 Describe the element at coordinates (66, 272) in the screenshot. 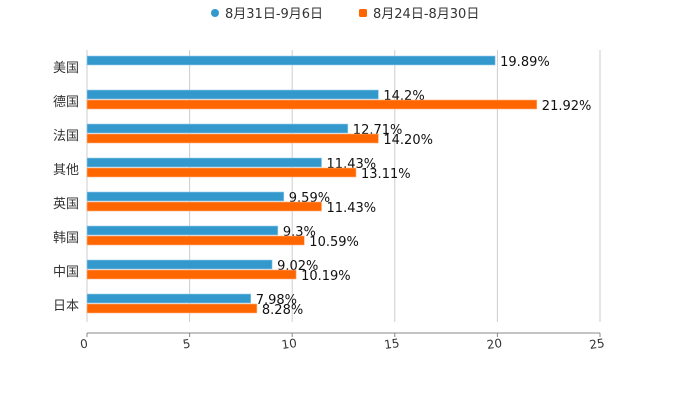

I see `category-label: 中国` at that location.